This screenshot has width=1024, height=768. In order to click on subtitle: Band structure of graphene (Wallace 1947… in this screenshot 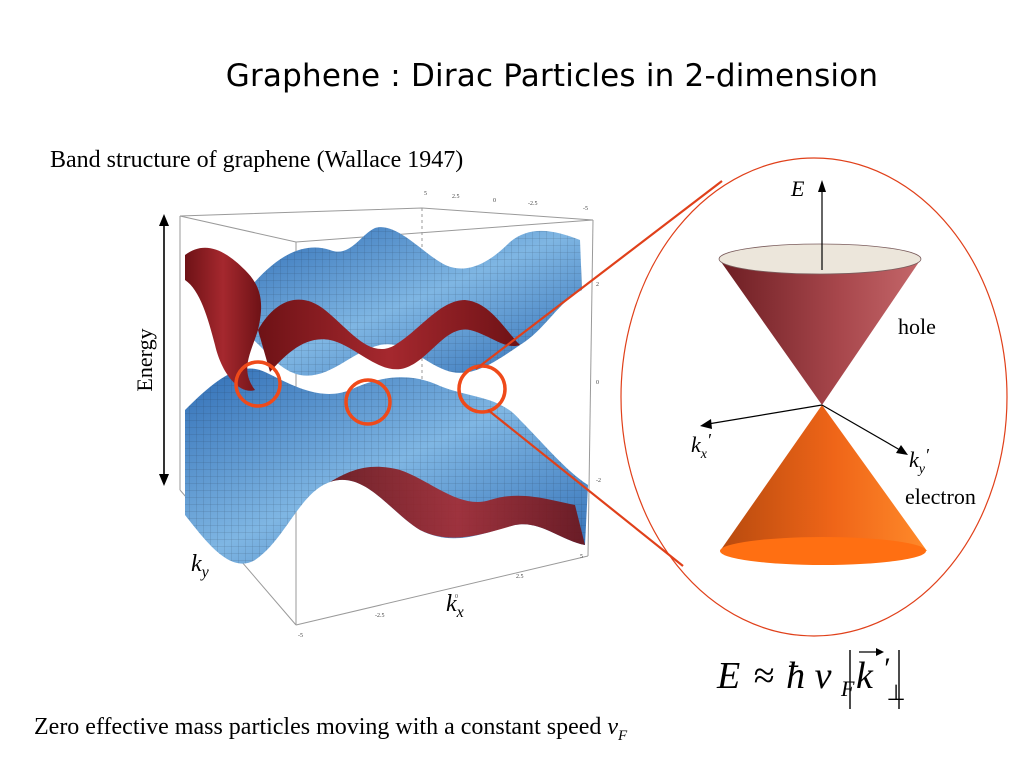, I will do `click(257, 160)`.